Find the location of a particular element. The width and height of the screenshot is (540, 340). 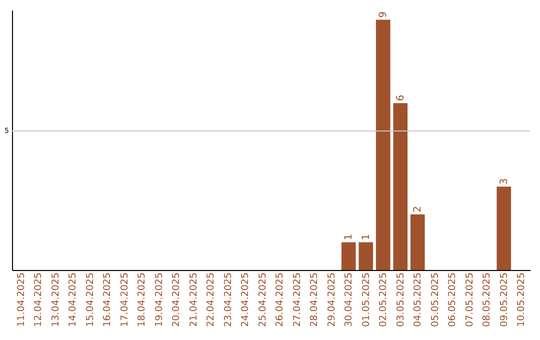

x-tick-label: 05.05.2025 is located at coordinates (435, 299).